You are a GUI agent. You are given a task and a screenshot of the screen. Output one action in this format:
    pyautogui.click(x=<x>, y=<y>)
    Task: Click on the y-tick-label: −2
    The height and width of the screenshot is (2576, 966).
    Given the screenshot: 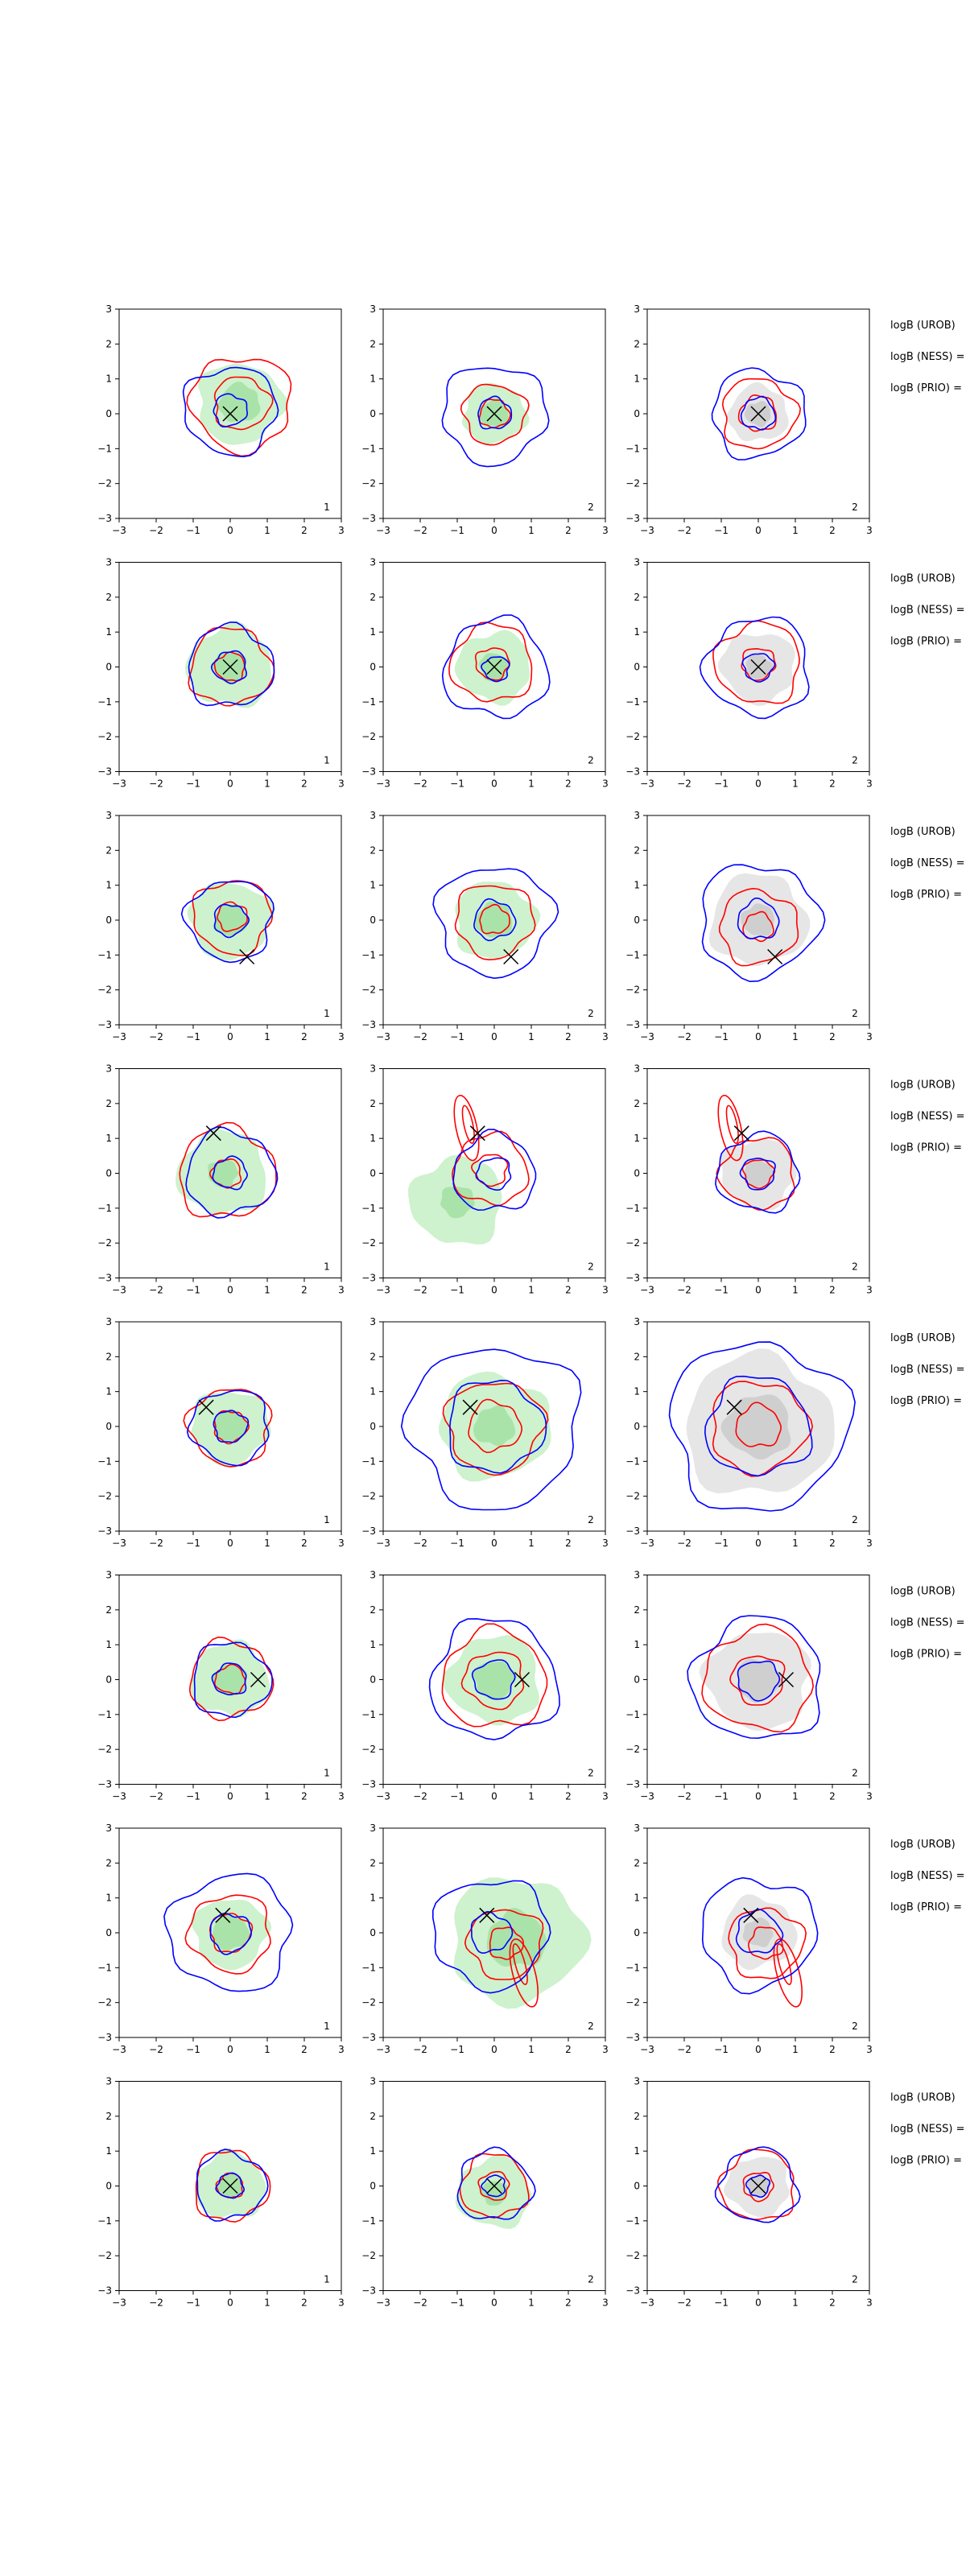 What is the action you would take?
    pyautogui.click(x=104, y=2255)
    